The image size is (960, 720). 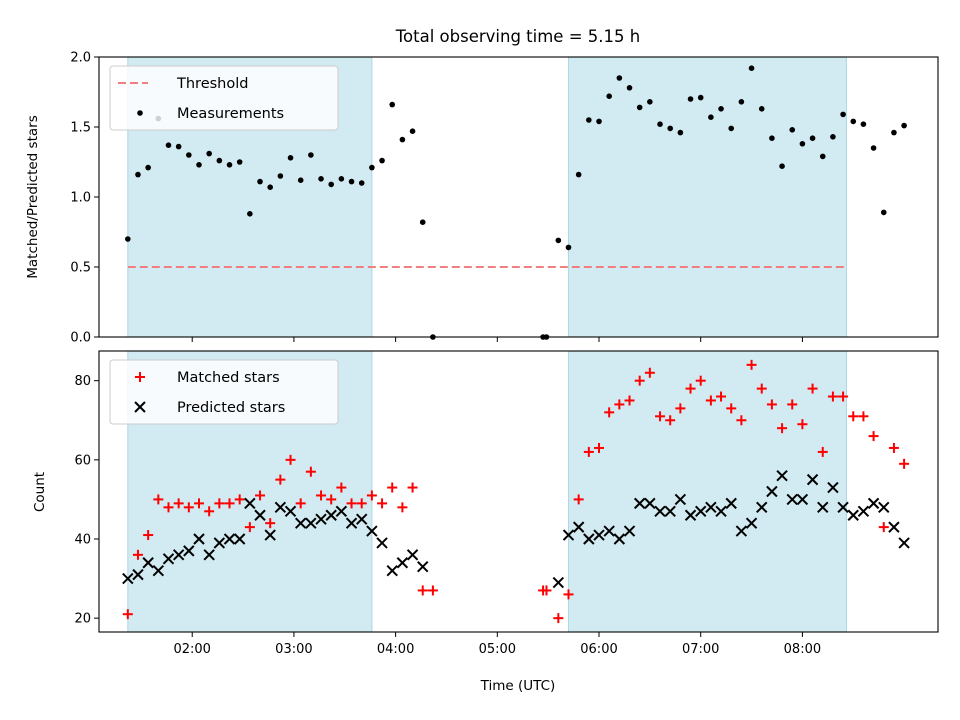 I want to click on bottom-legend-box, so click(x=224, y=392).